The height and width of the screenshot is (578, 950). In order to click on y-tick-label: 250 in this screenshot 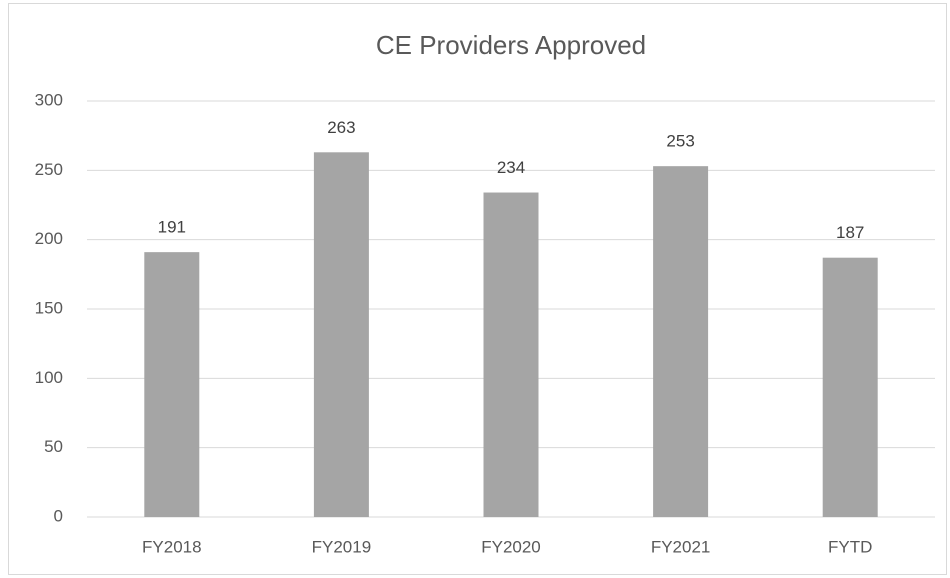, I will do `click(49, 169)`.